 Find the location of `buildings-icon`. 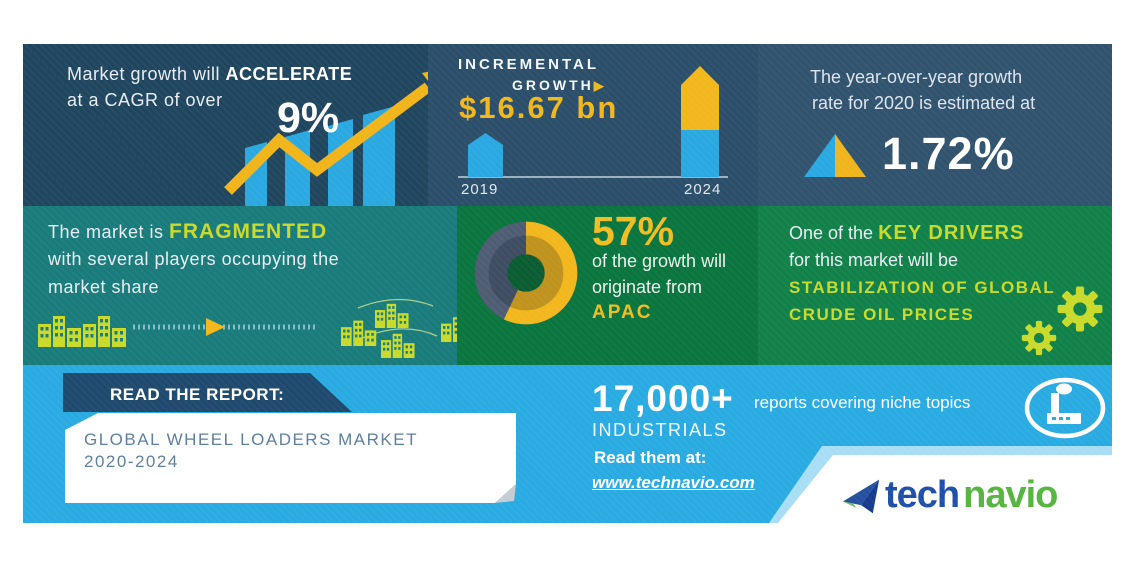

buildings-icon is located at coordinates (255, 328).